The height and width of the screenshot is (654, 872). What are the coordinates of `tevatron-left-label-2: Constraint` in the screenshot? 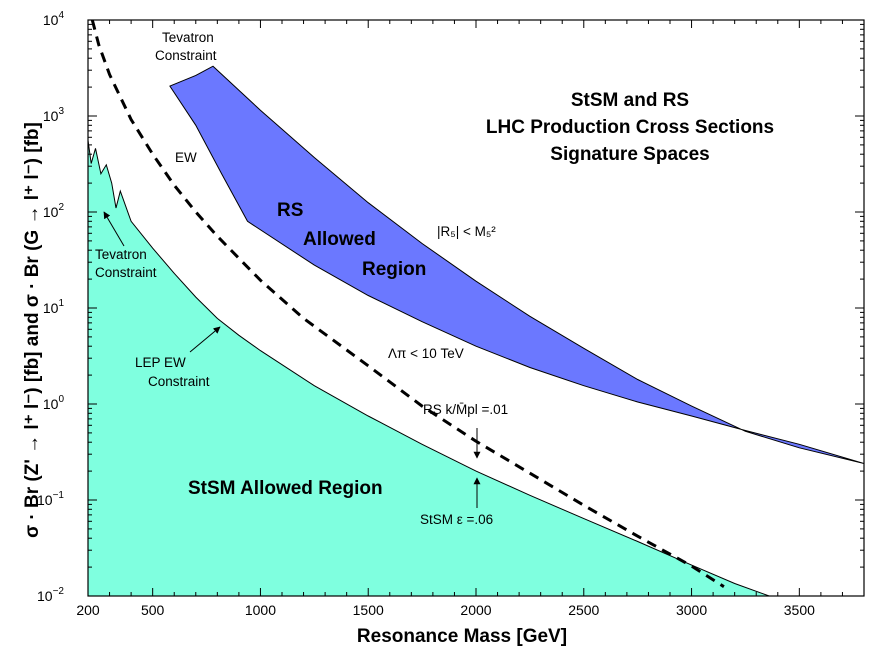 It's located at (126, 272).